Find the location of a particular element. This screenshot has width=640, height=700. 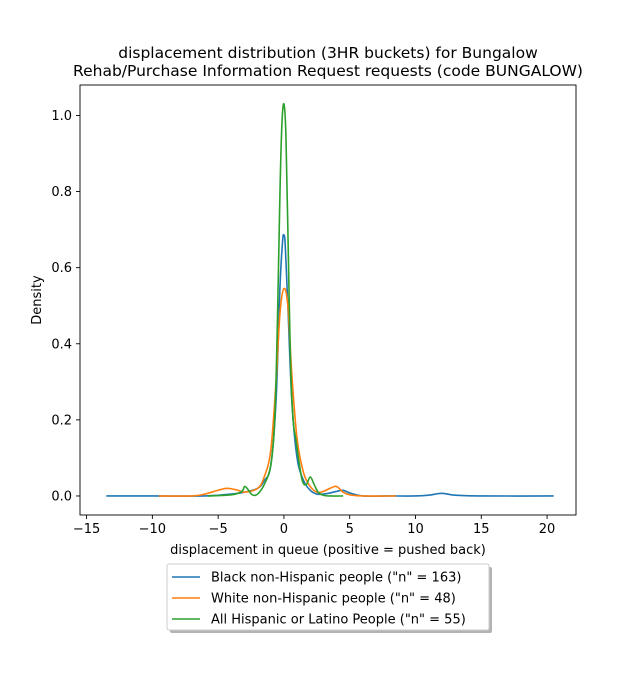

legend-label-2: White non-Hispanic people ("n" = 48) is located at coordinates (333, 599).